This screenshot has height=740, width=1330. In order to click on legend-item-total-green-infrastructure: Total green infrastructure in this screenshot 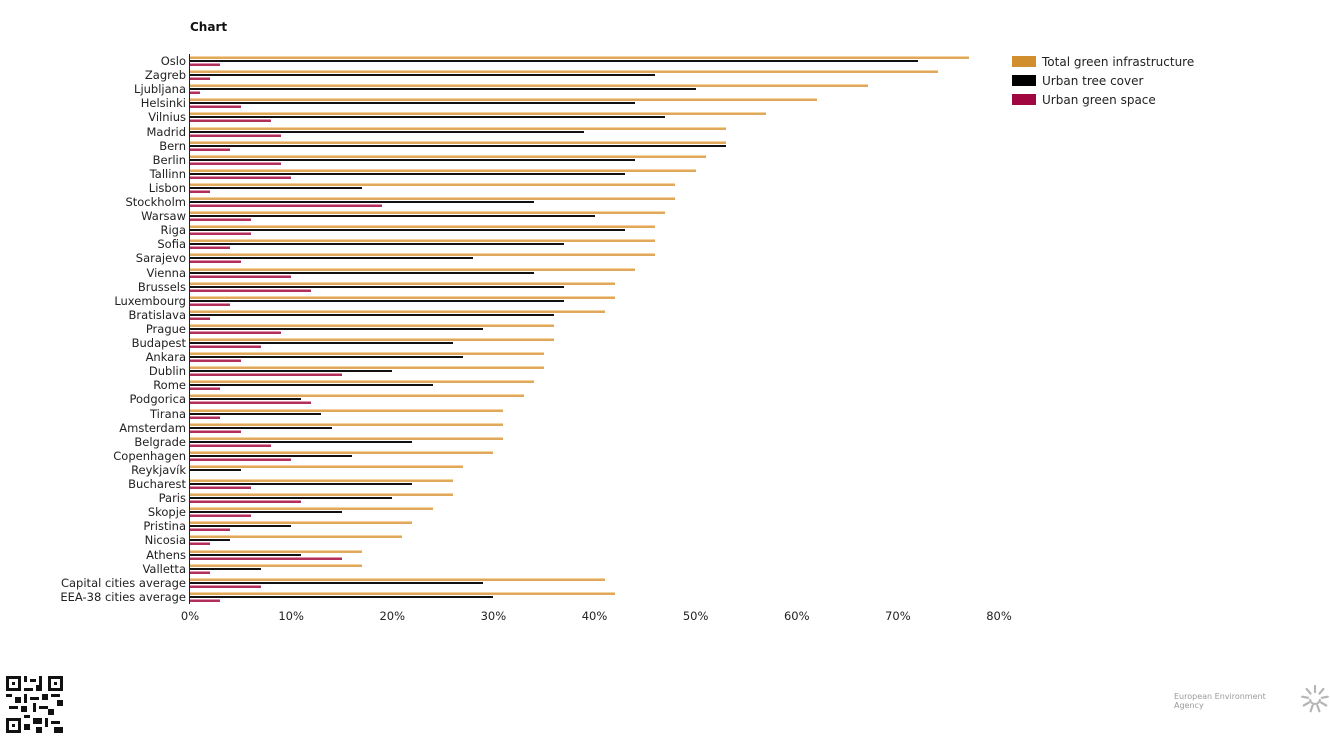, I will do `click(1103, 61)`.